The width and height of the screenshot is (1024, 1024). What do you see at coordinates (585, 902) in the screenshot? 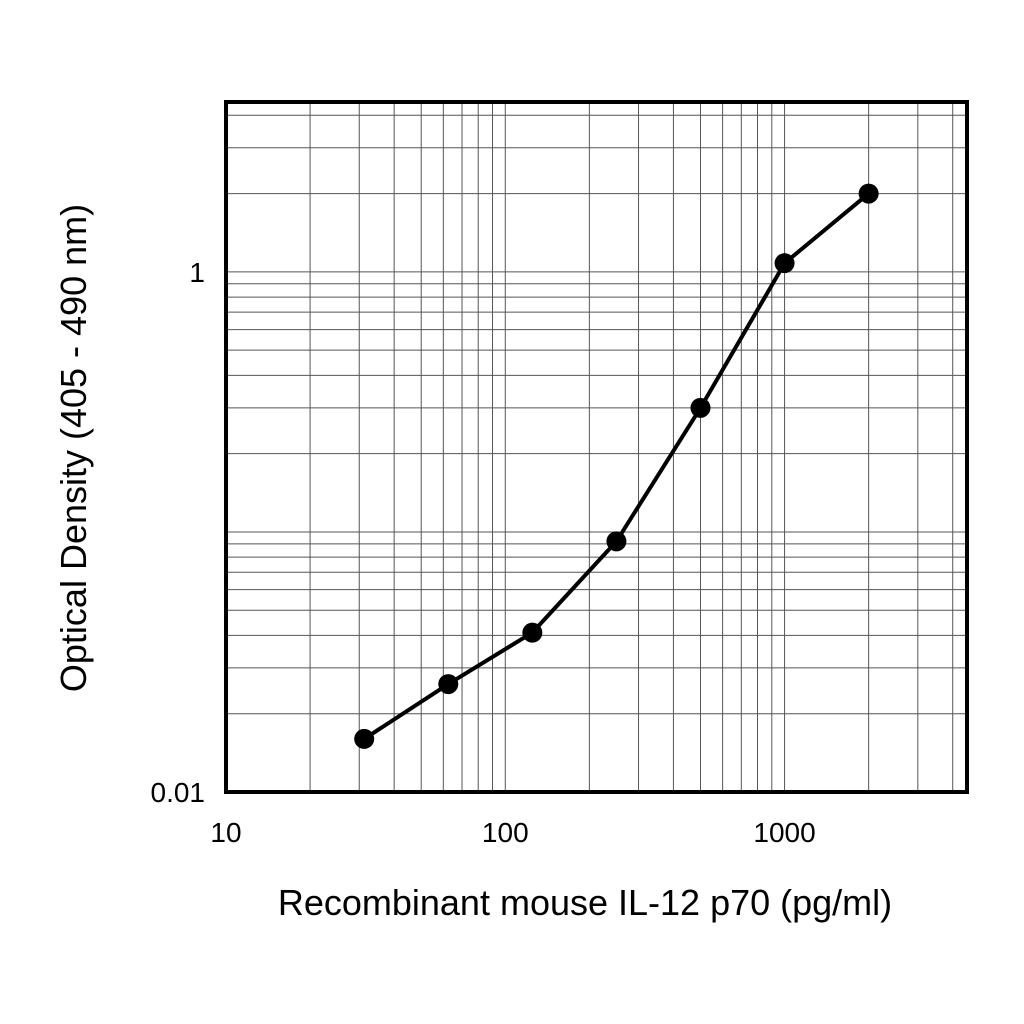
I see `x-axis-title: Recombinant mouse IL-12 p70 (pg/ml)` at bounding box center [585, 902].